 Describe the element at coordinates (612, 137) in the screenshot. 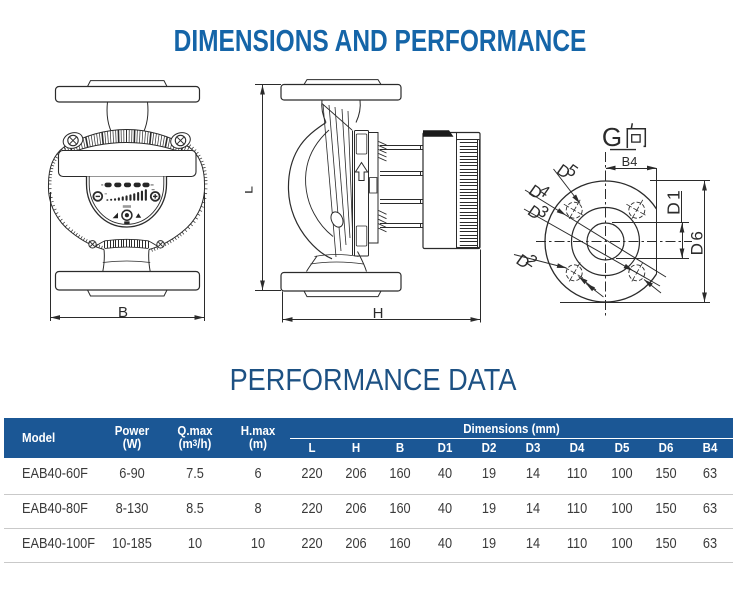

I see `svg-text: G` at that location.